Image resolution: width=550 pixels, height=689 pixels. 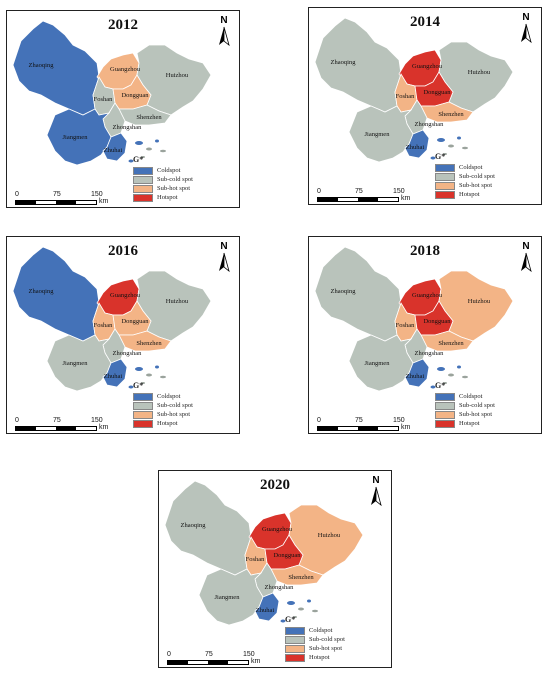 I want to click on legend-label: Sub-cold spot, so click(x=477, y=405).